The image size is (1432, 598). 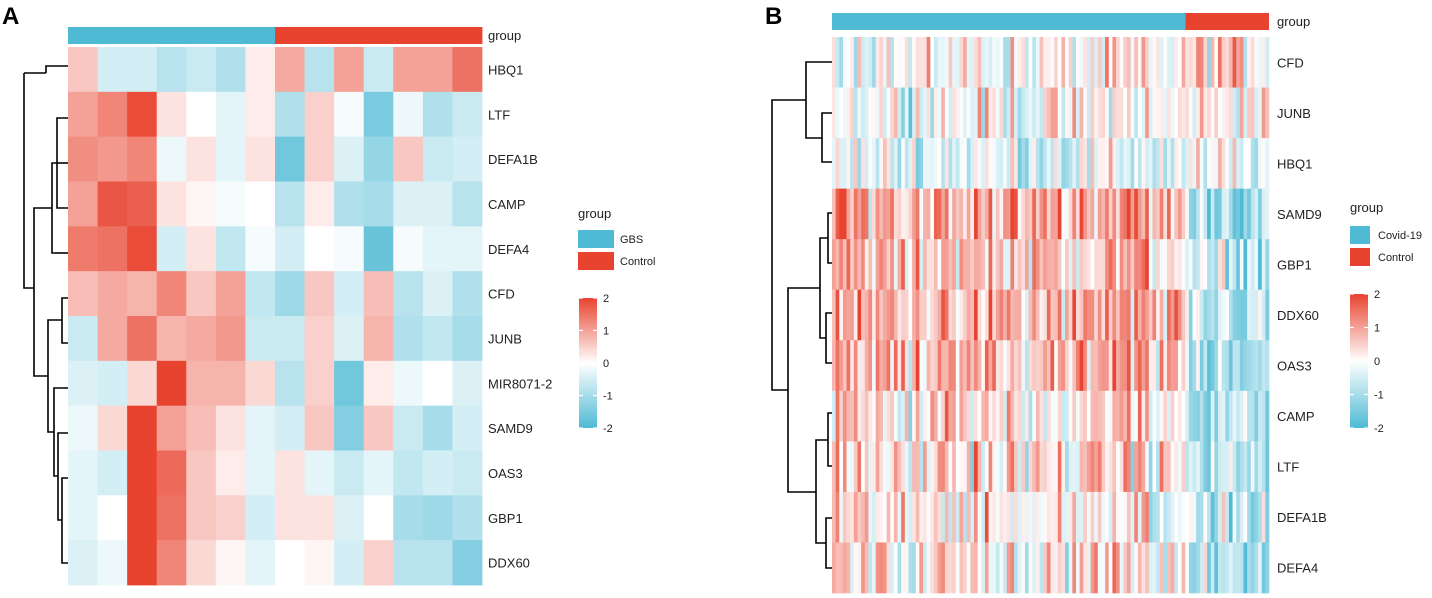 I want to click on panel-b-legend-title: group, so click(x=1366, y=207).